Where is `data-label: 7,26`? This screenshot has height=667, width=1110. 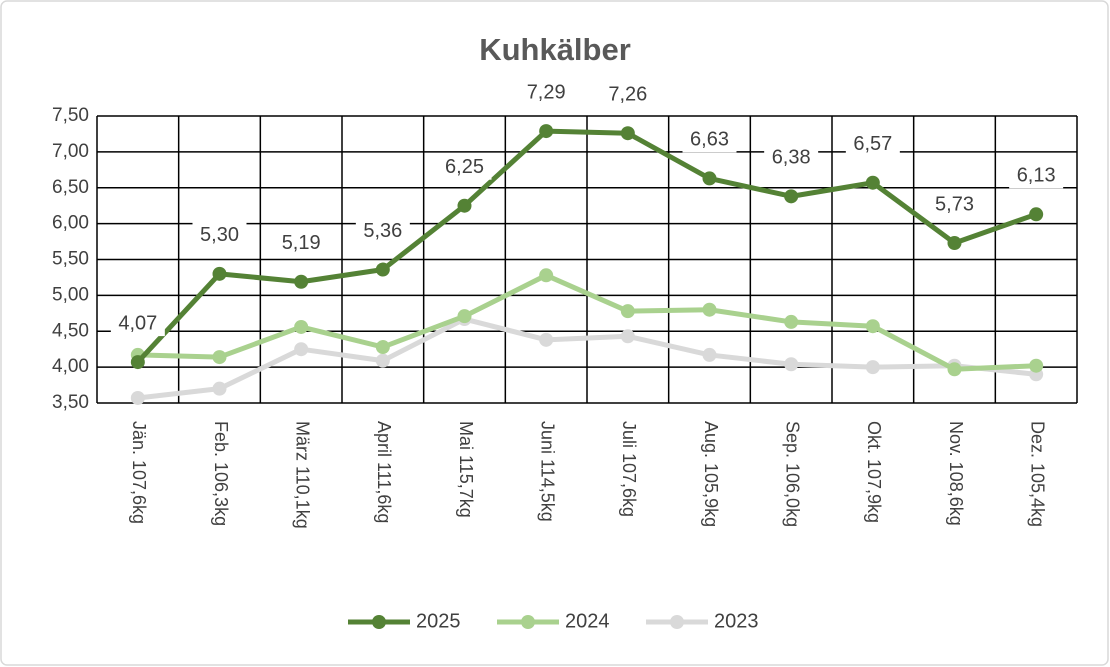
data-label: 7,26 is located at coordinates (627, 95).